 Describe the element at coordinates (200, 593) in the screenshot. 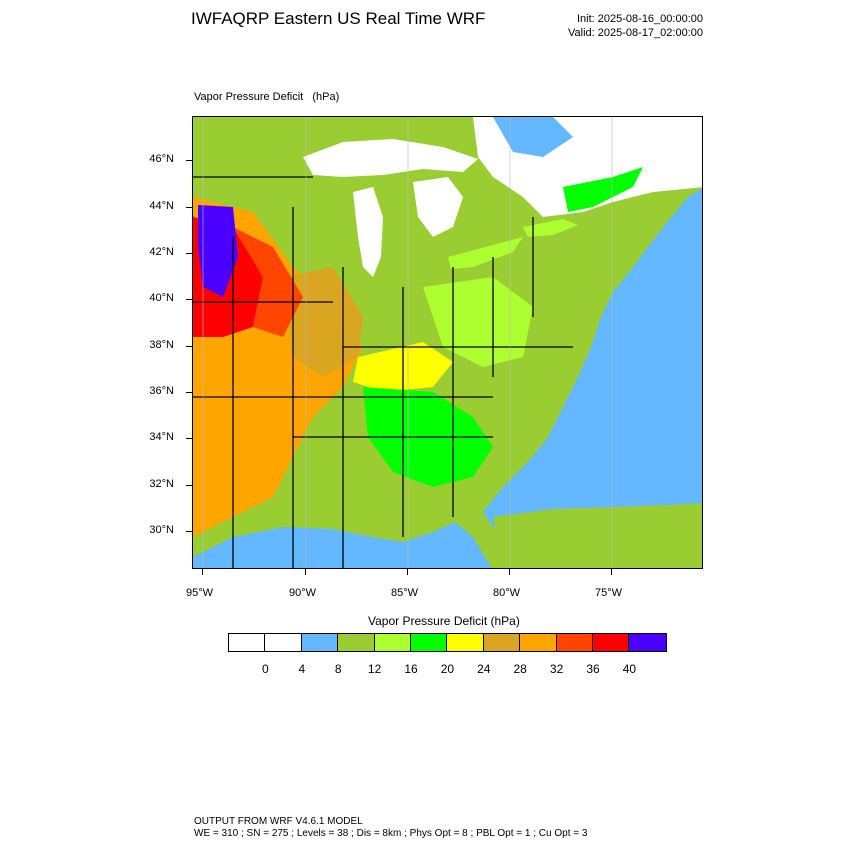

I see `lon-label-95w: 95°W` at that location.